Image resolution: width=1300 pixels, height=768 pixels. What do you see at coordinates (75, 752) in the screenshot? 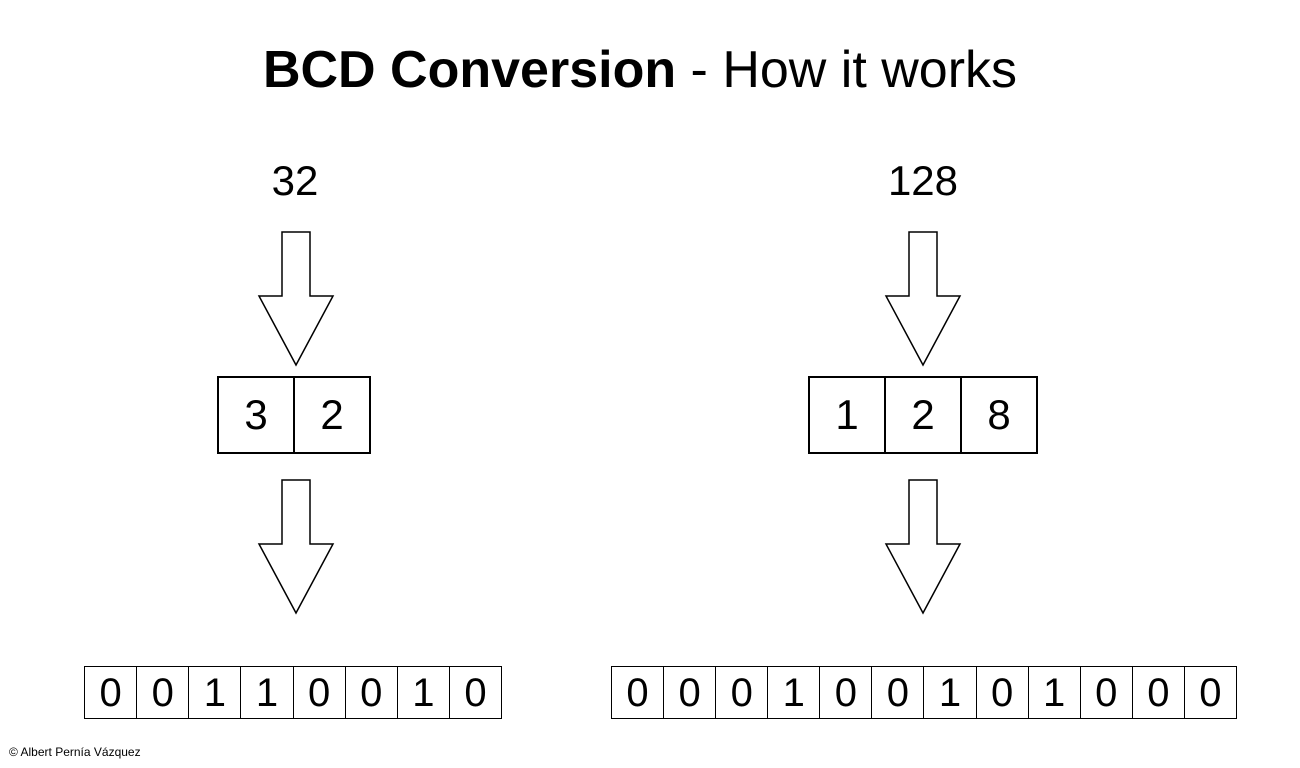
I see `copyright-credit: © Albert Pernía Vázquez` at bounding box center [75, 752].